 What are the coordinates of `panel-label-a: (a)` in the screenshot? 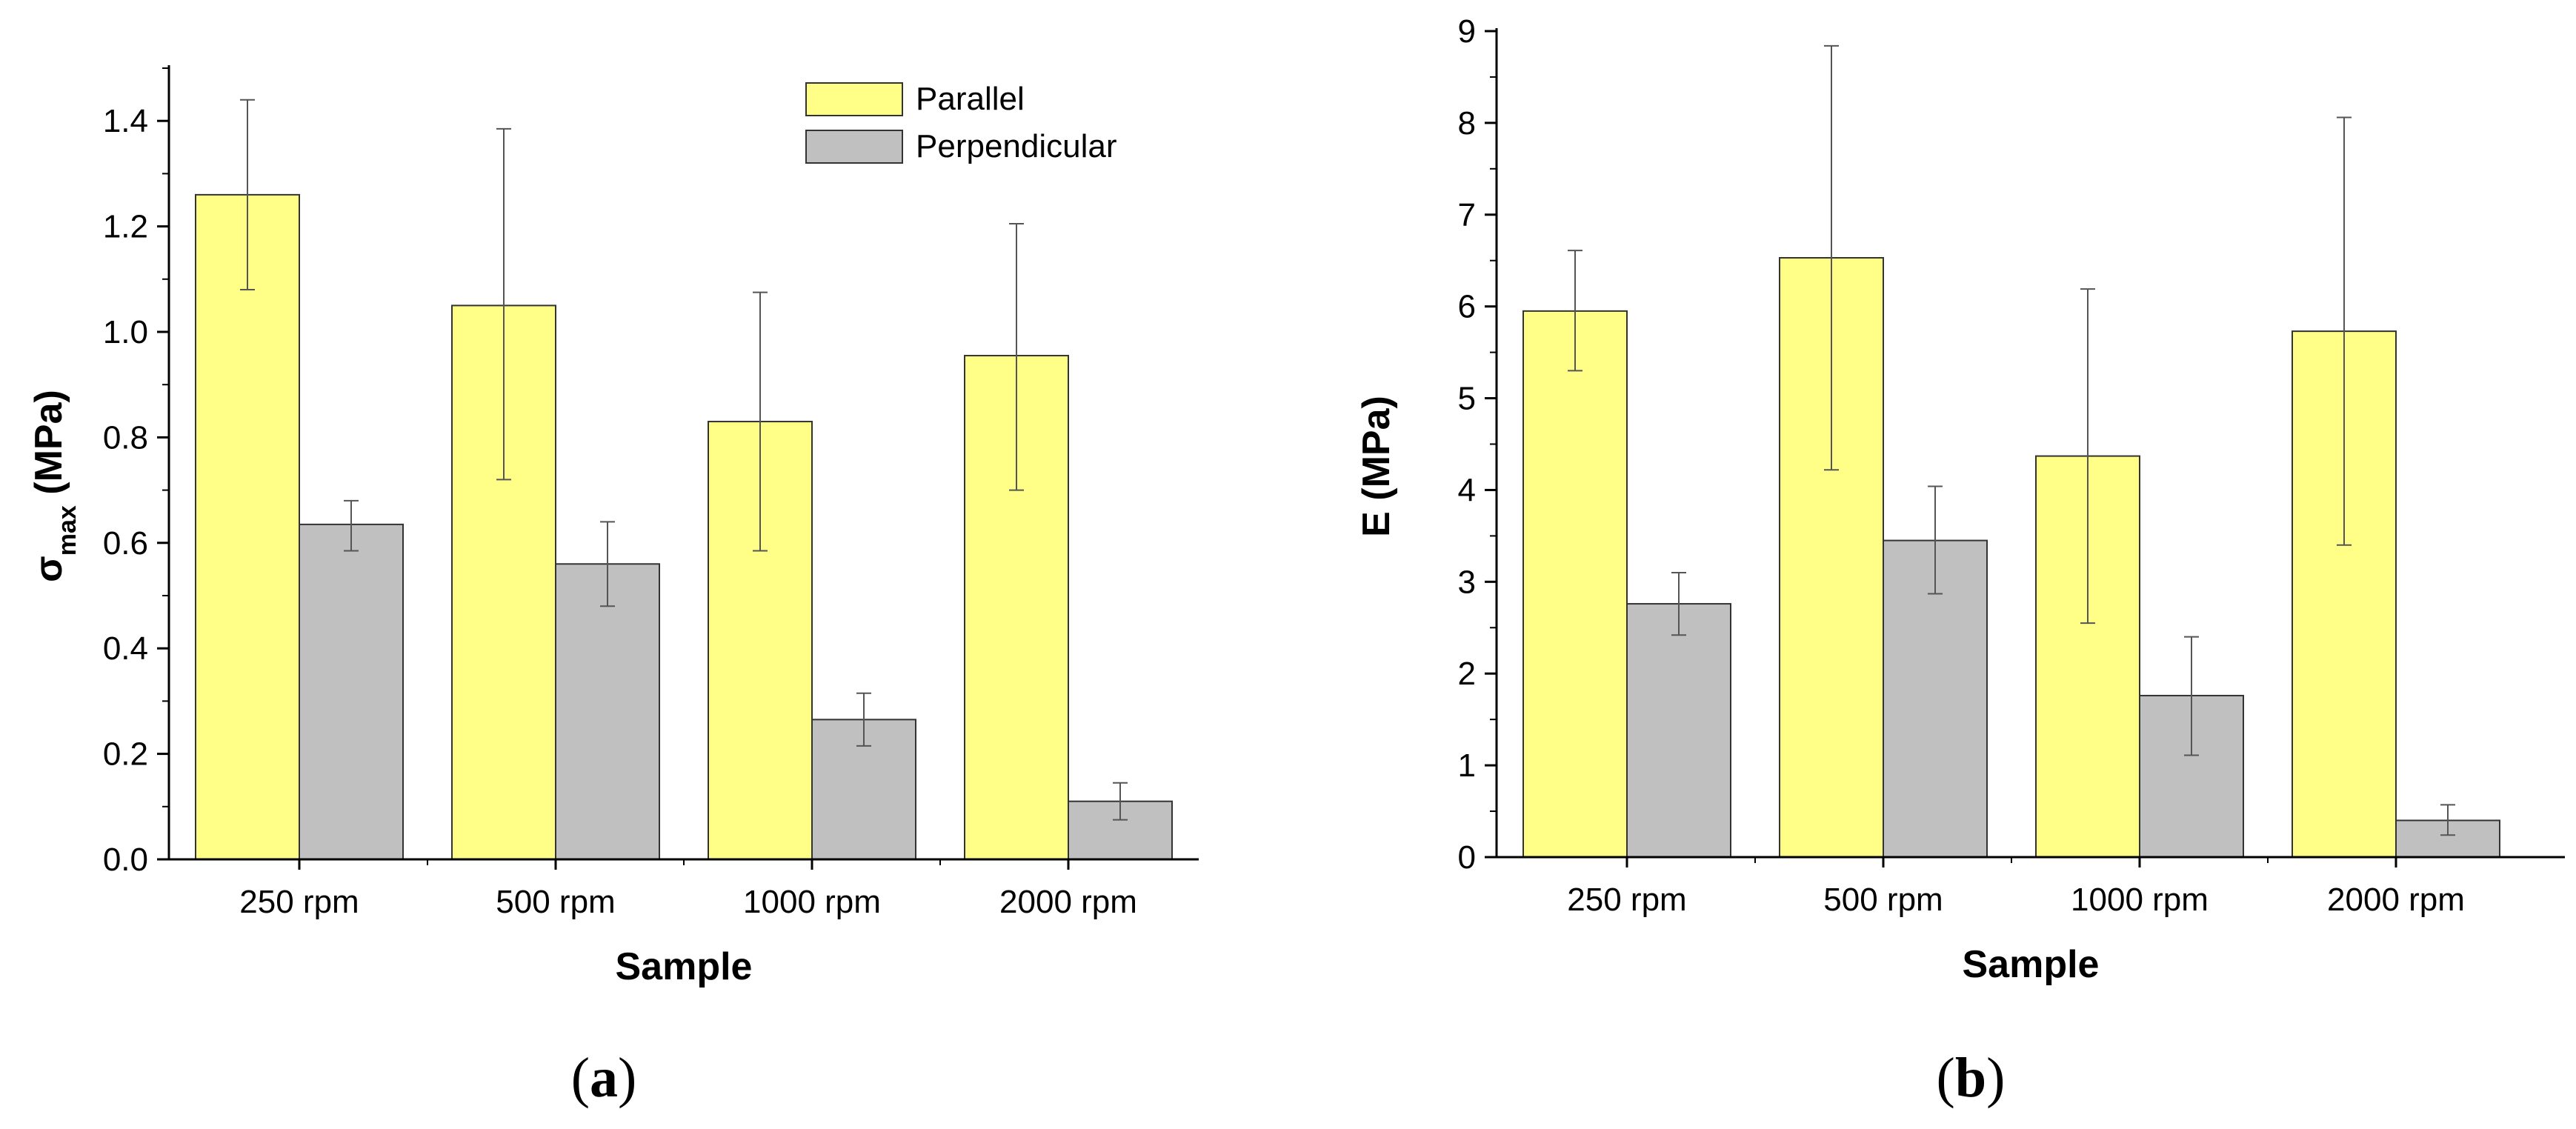 It's located at (604, 1078).